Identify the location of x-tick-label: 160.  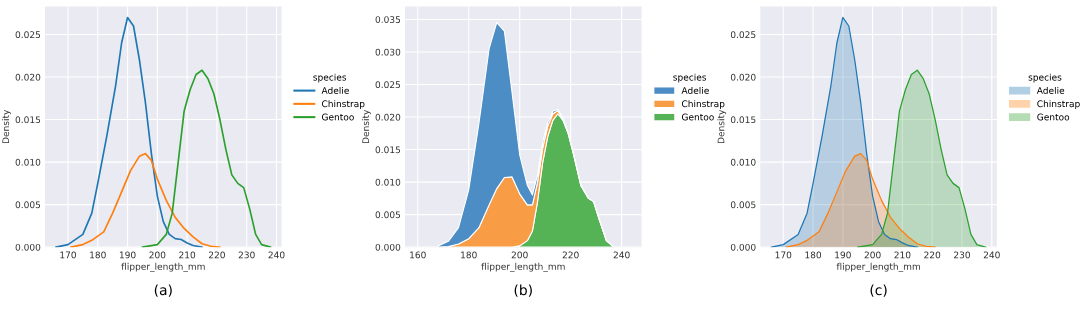
(418, 255).